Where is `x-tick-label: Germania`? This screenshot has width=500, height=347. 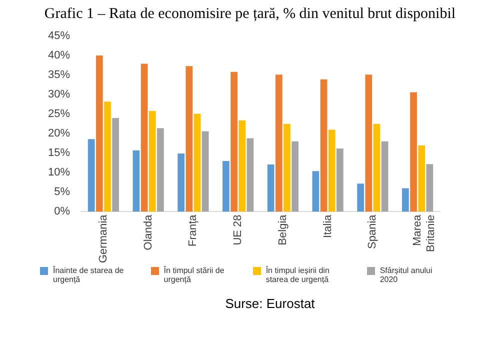
x-tick-label: Germania is located at coordinates (103, 238).